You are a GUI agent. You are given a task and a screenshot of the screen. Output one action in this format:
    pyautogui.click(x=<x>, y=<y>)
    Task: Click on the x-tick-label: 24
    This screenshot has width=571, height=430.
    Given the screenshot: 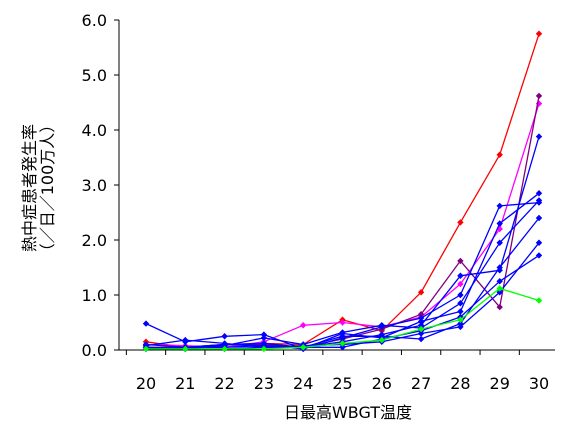 What is the action you would take?
    pyautogui.click(x=303, y=383)
    